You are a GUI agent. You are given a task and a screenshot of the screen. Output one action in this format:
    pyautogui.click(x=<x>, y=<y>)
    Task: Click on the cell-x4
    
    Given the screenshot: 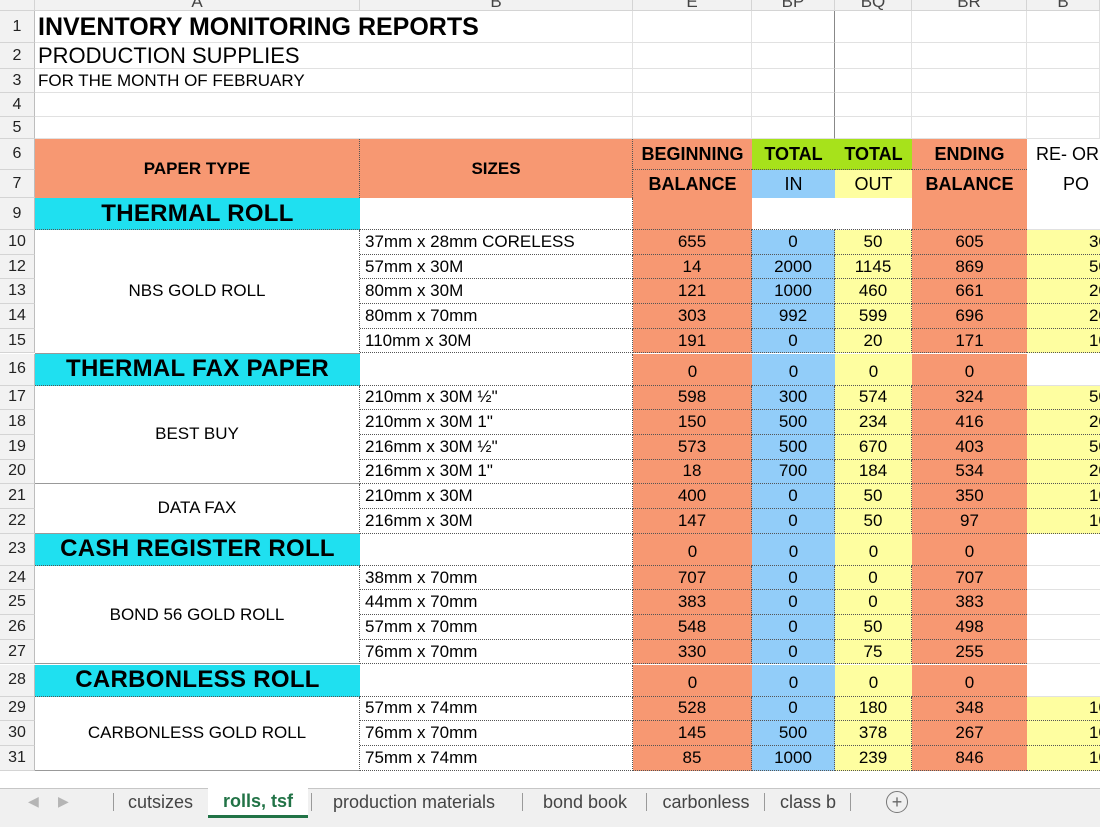 What is the action you would take?
    pyautogui.click(x=1063, y=105)
    